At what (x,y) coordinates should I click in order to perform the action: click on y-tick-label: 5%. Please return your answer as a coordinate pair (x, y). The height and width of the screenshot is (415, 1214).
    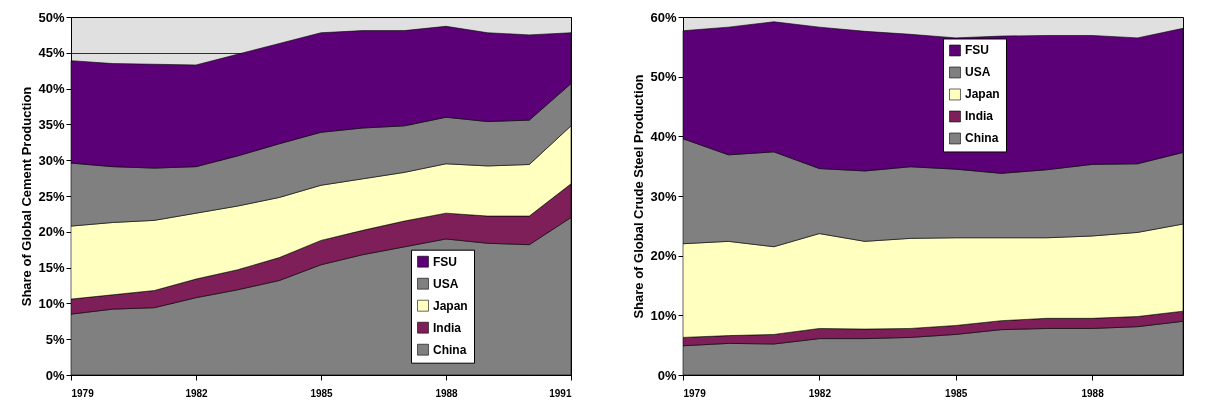
    Looking at the image, I should click on (55, 339).